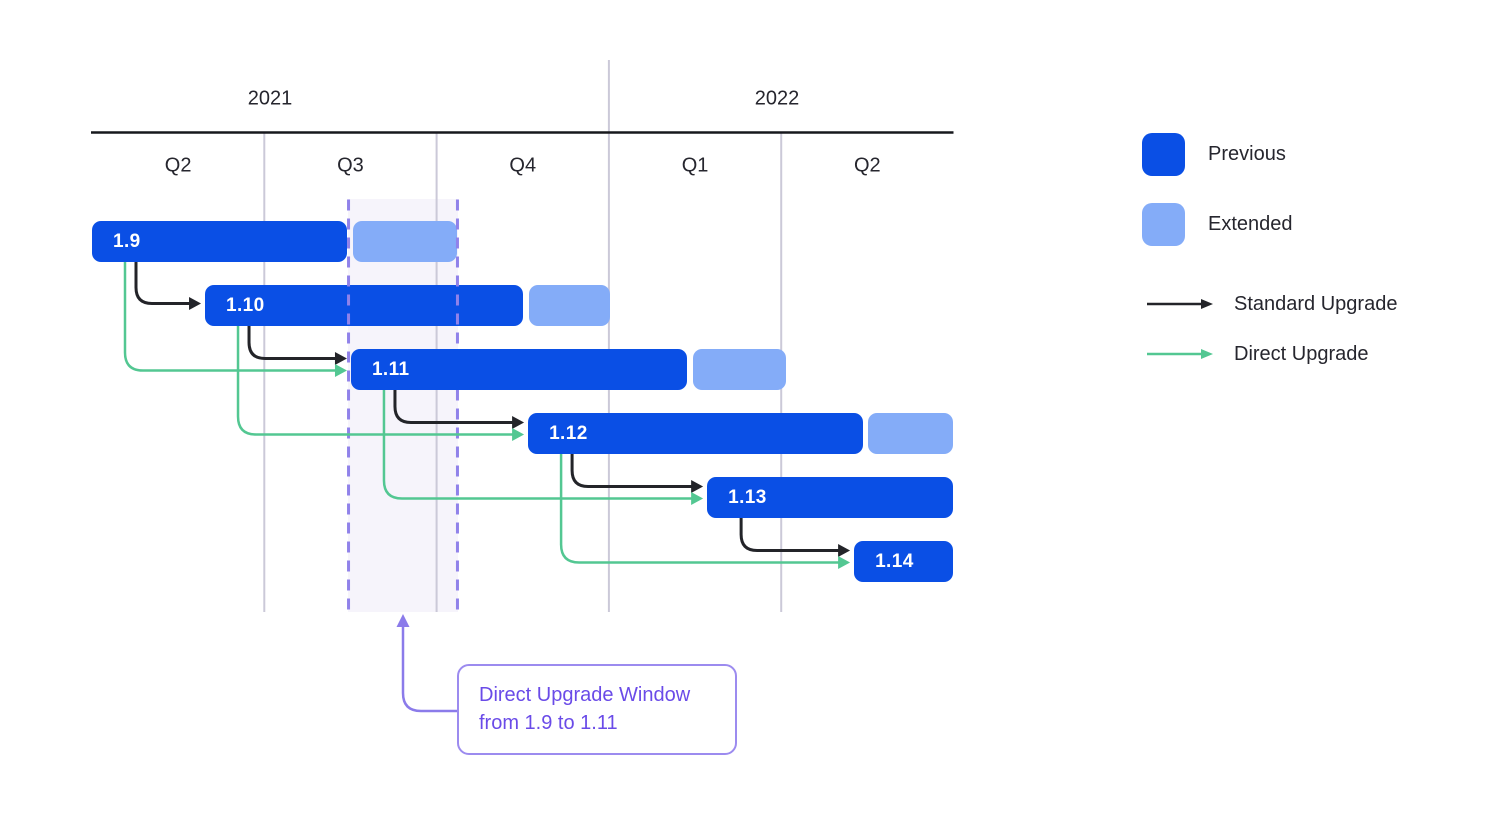  I want to click on callout-arrowhead, so click(403, 620).